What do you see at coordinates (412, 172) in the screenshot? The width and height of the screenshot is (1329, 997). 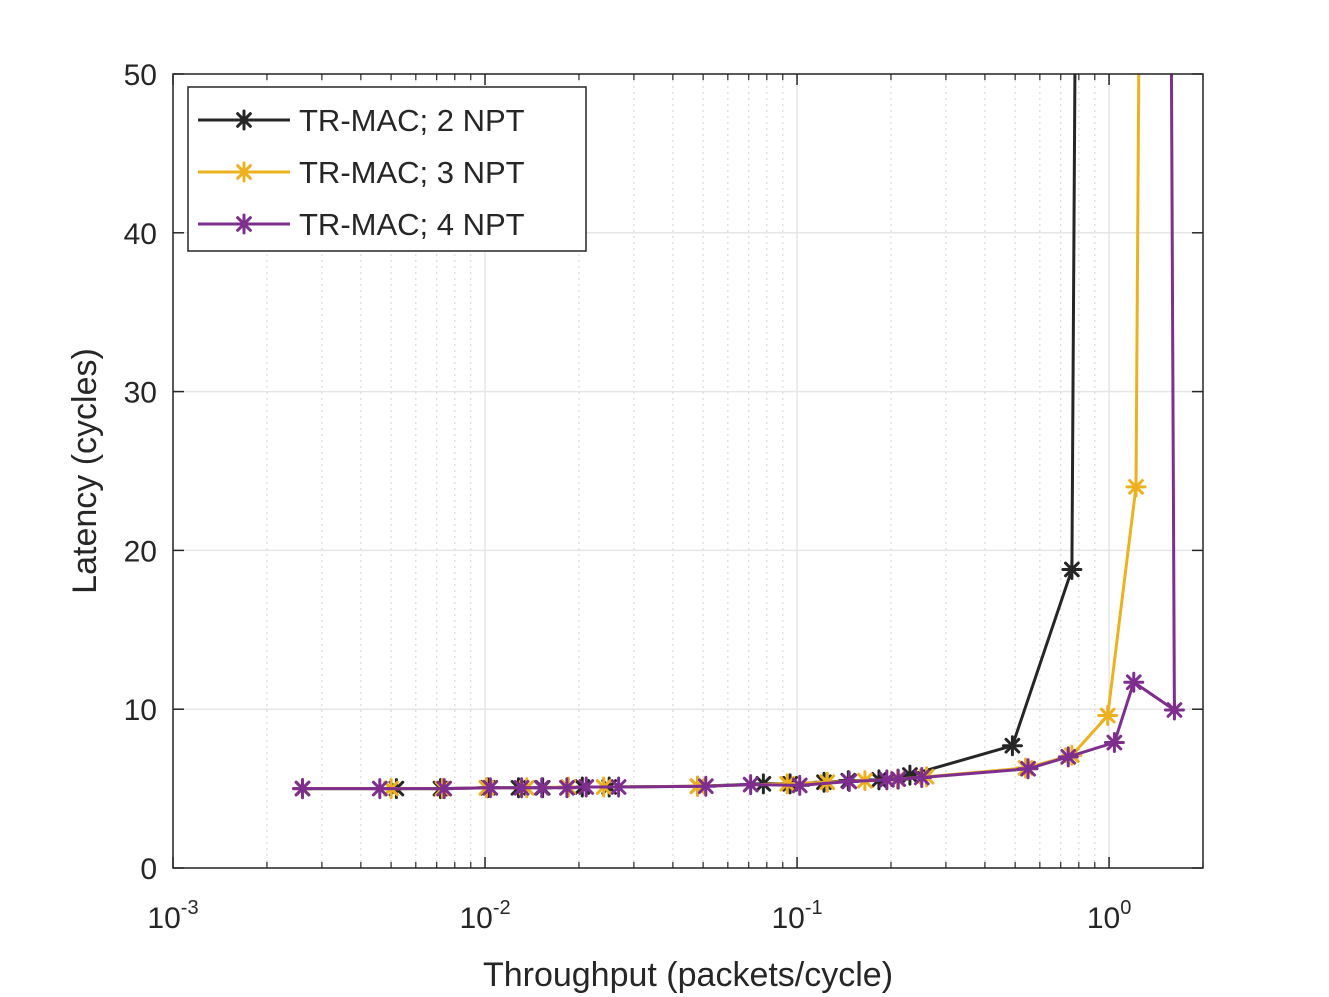 I see `legend-label: TR-MAC; 3 NPT` at bounding box center [412, 172].